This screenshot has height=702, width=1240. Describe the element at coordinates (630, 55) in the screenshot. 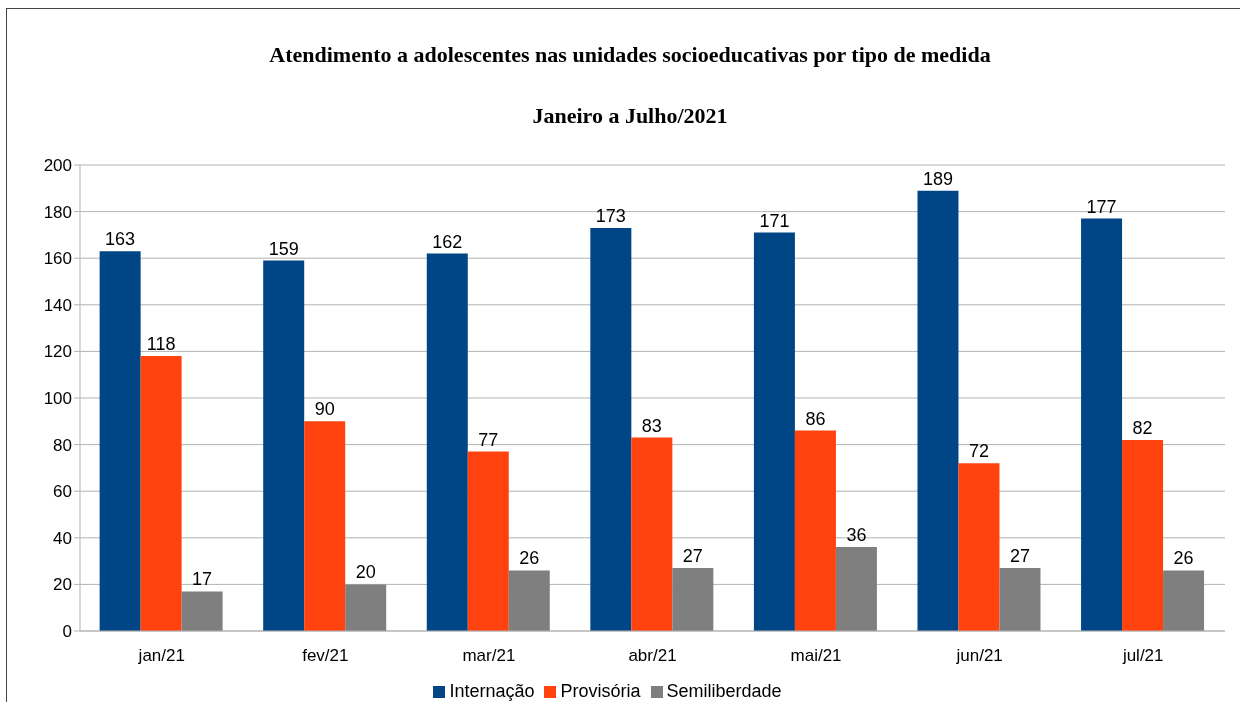

I see `chart-title: Atendimento a adolescentes nas unidades socioeducativas por tipo de medida` at that location.